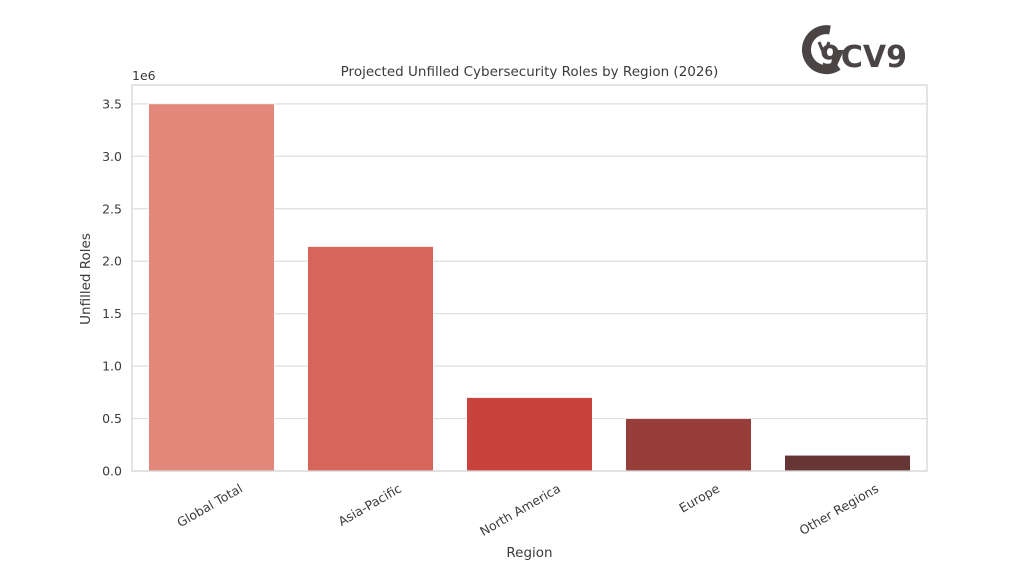 The image size is (1024, 576). What do you see at coordinates (369, 505) in the screenshot?
I see `x-tick-label: Asia-Pacific` at bounding box center [369, 505].